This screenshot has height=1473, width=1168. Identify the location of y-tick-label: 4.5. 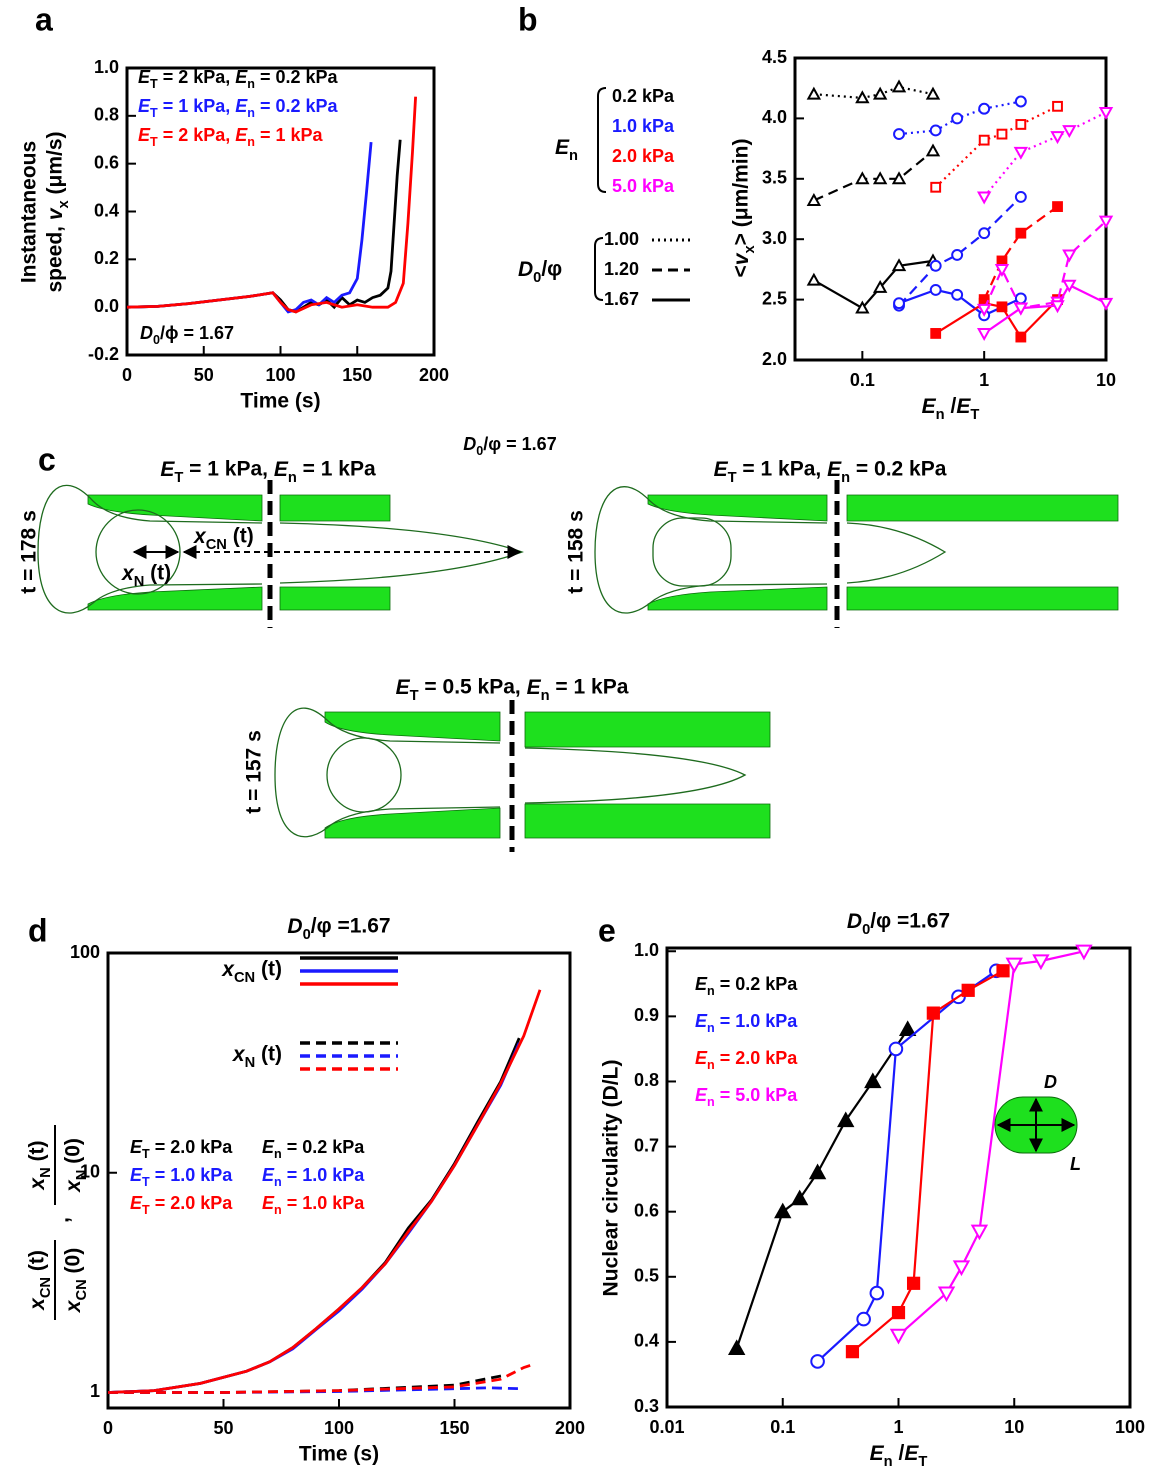
(774, 57).